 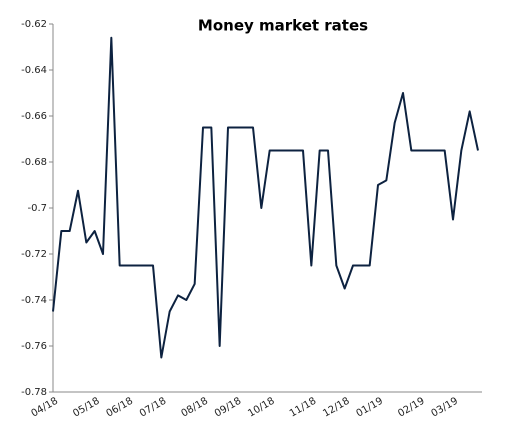 What do you see at coordinates (195, 408) in the screenshot?
I see `x-tick-label: 08/18` at bounding box center [195, 408].